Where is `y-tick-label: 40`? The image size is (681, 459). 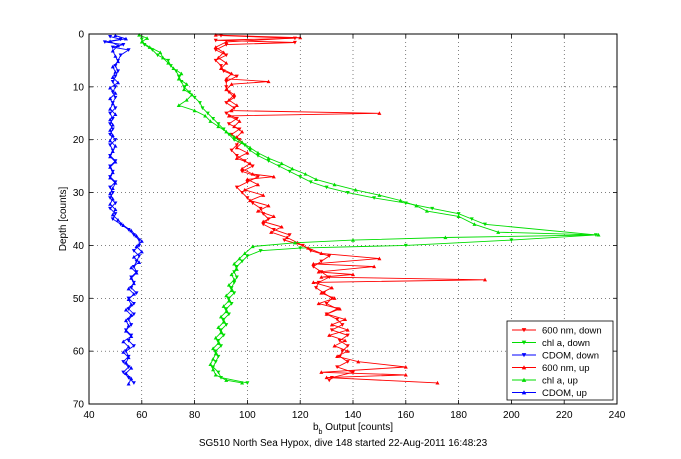
y-tick-label: 40 is located at coordinates (79, 246).